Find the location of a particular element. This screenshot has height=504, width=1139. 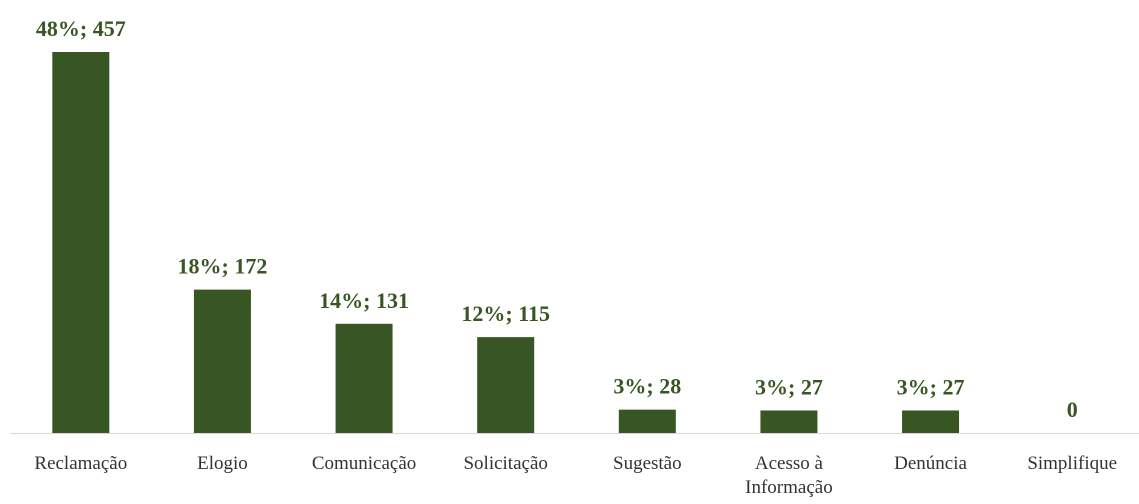

data-label: 0 is located at coordinates (1072, 409).